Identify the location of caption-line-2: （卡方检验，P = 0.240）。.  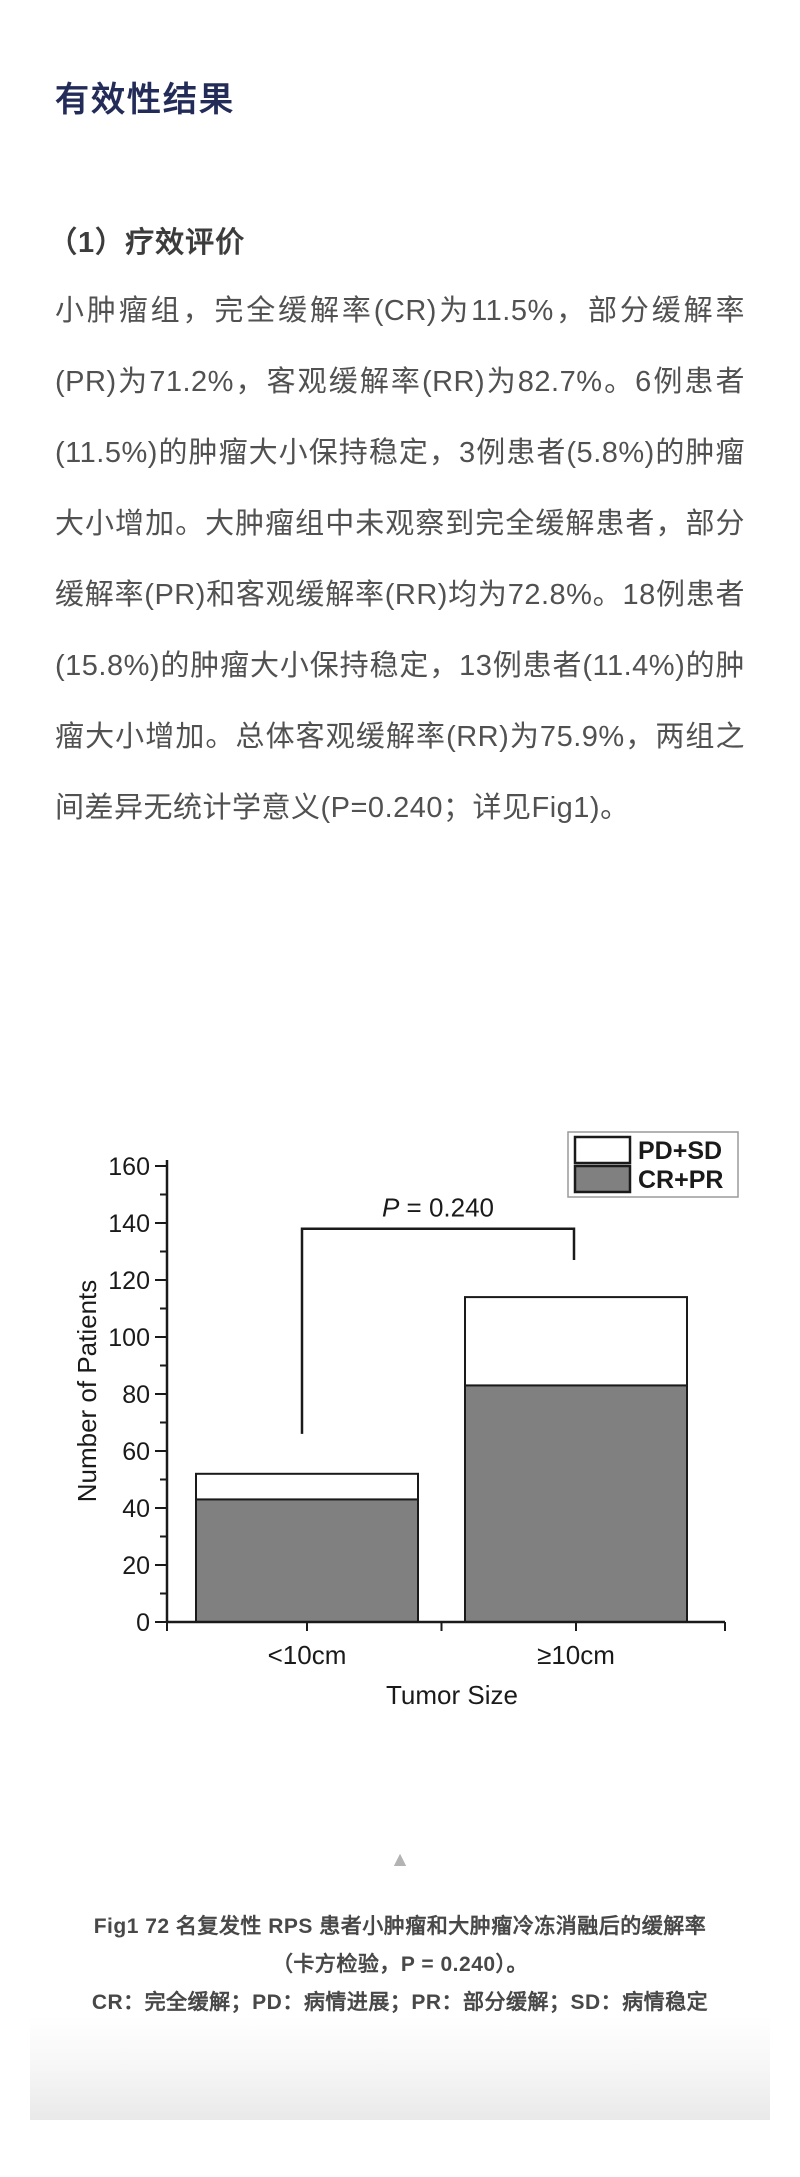
(400, 1964).